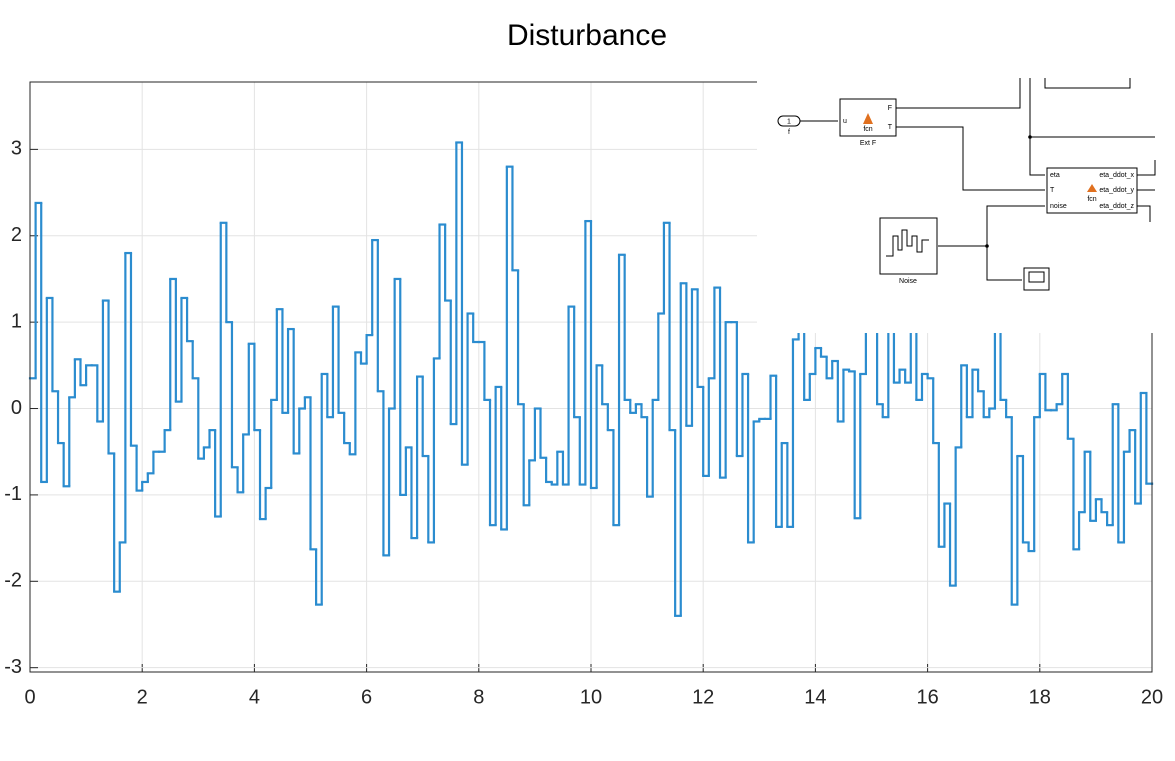  Describe the element at coordinates (845, 121) in the screenshot. I see `port-label: u` at that location.